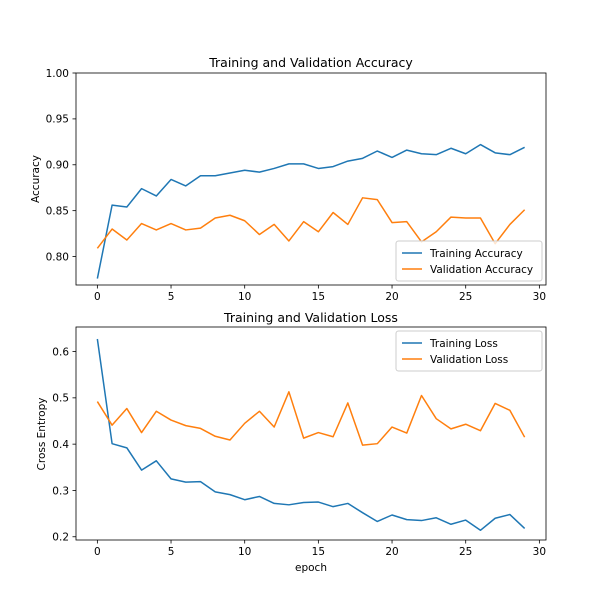 The width and height of the screenshot is (607, 607). What do you see at coordinates (60, 491) in the screenshot?
I see `y-tick-label: 0.3` at bounding box center [60, 491].